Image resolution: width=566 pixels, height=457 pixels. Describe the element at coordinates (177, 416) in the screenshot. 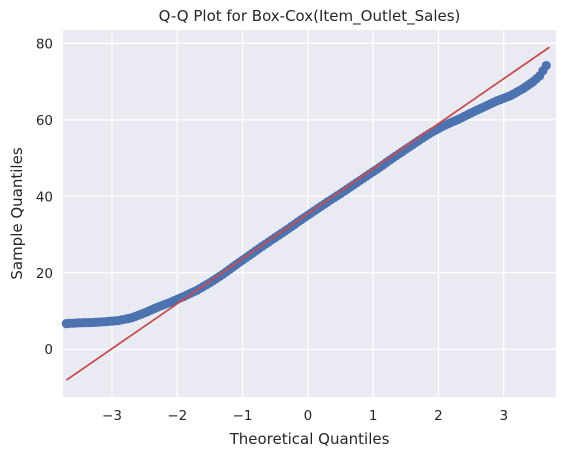

I see `x-tick-label: −2` at that location.